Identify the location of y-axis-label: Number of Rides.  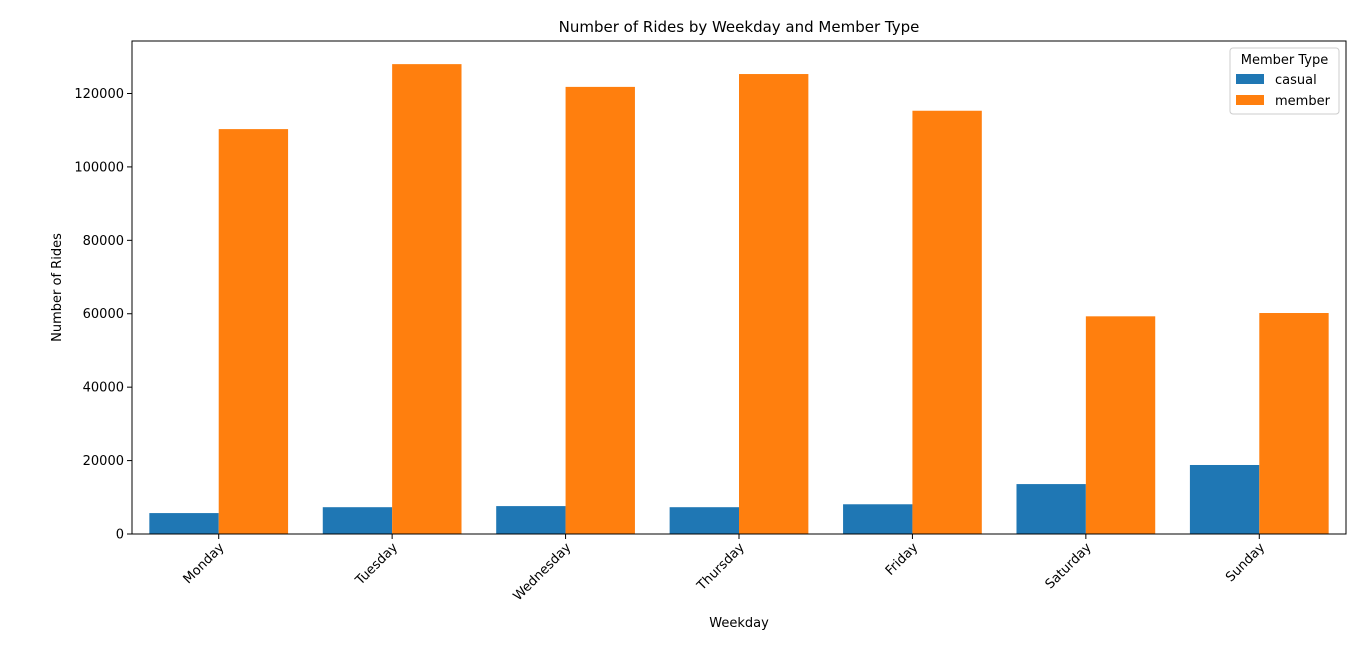
(57, 287).